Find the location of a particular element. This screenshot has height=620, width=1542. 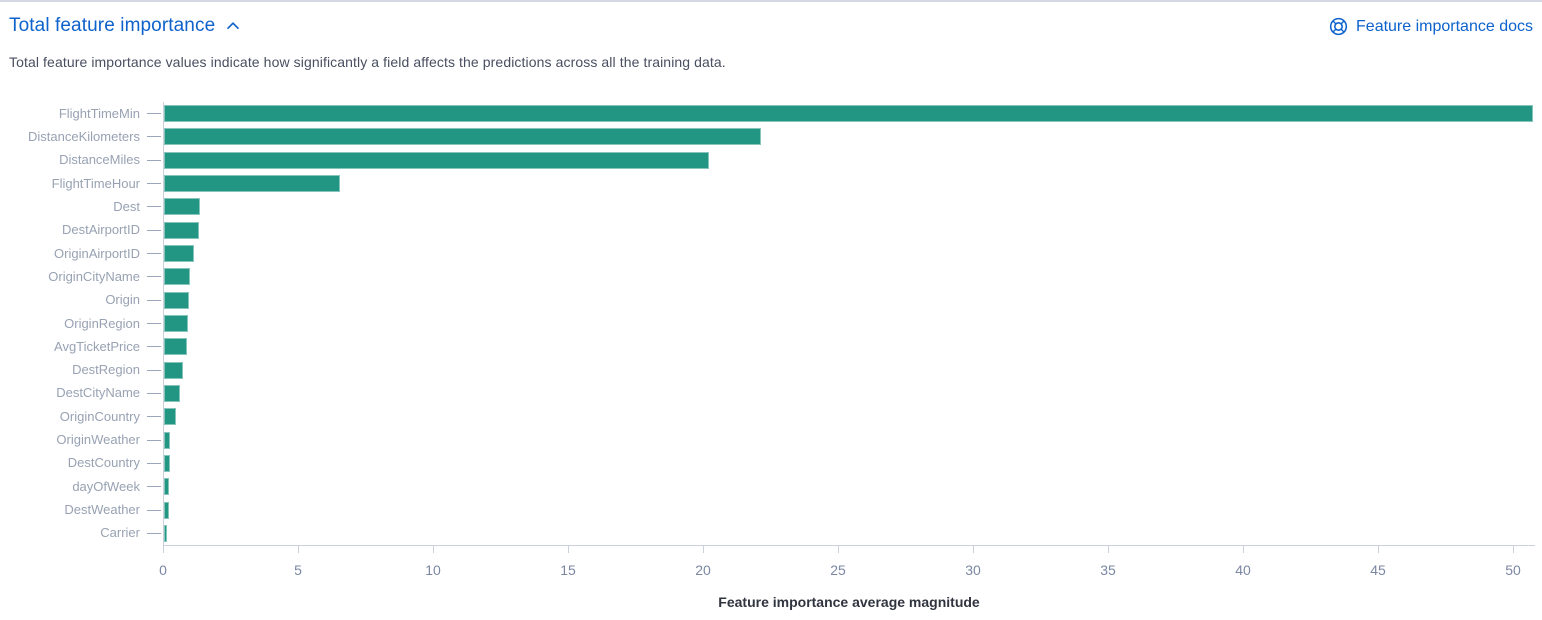

chart-bar-Origin is located at coordinates (177, 300).